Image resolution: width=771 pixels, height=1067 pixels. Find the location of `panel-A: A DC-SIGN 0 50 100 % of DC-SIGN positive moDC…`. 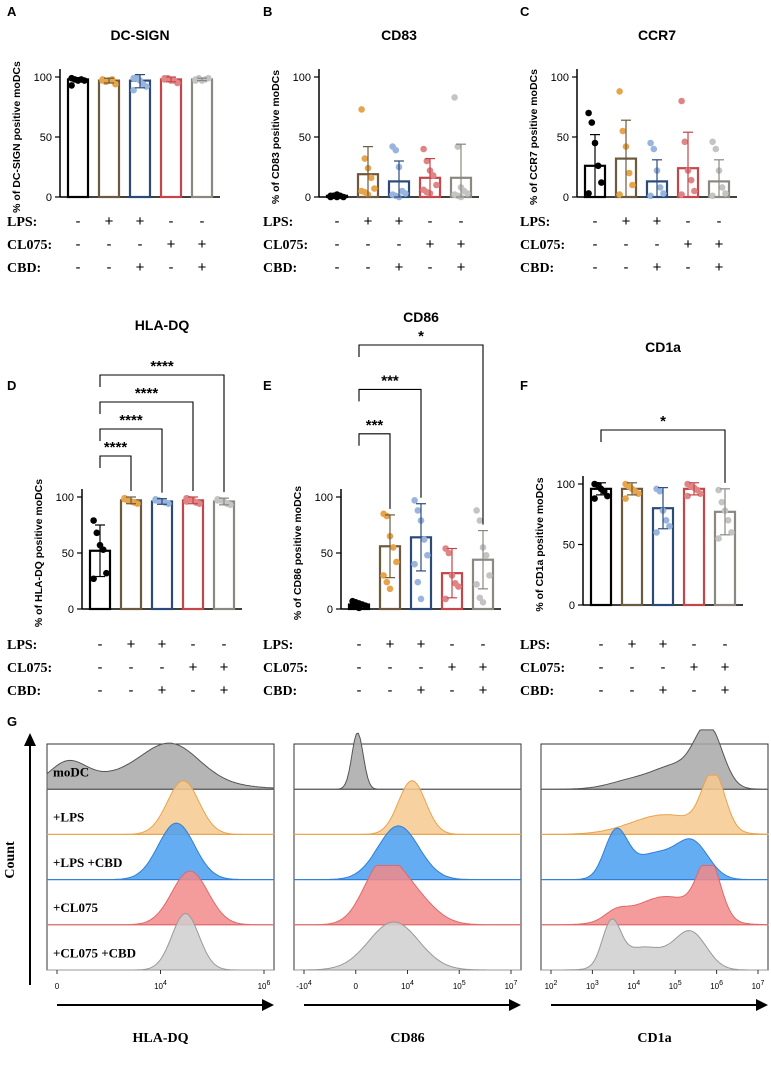

panel-A: A DC-SIGN 0 50 100 % of DC-SIGN positive moDC… is located at coordinates (113, 140).